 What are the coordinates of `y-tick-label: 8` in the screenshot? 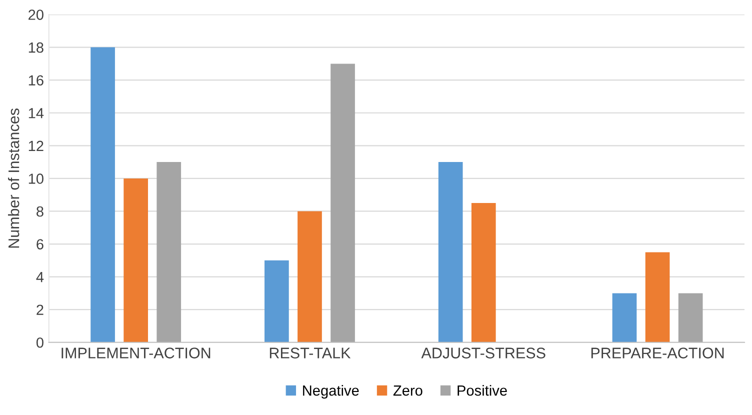 It's located at (40, 211).